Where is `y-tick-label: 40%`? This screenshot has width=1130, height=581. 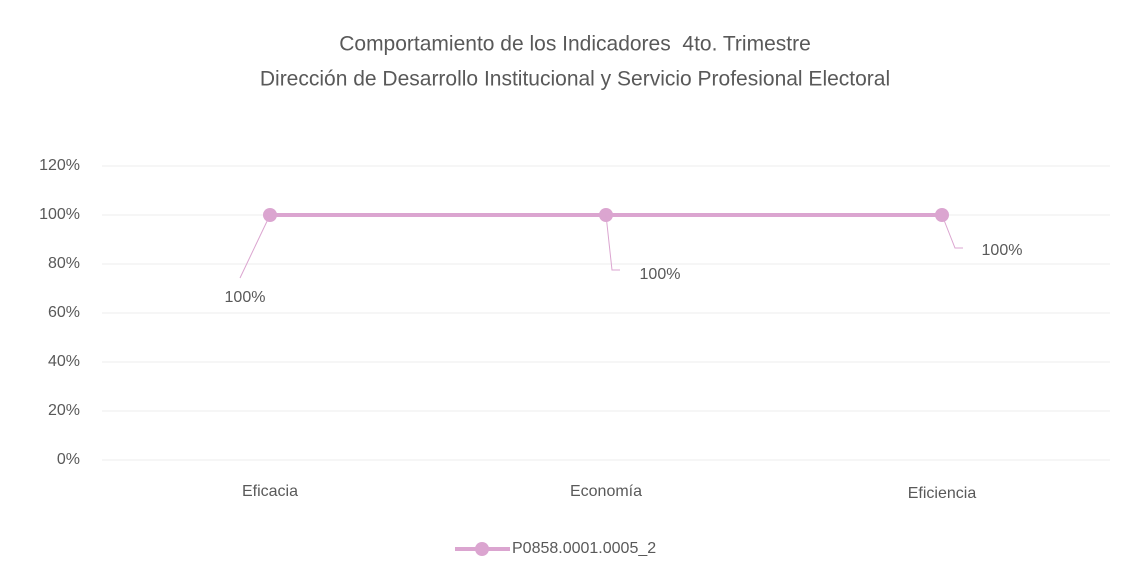 y-tick-label: 40% is located at coordinates (64, 361).